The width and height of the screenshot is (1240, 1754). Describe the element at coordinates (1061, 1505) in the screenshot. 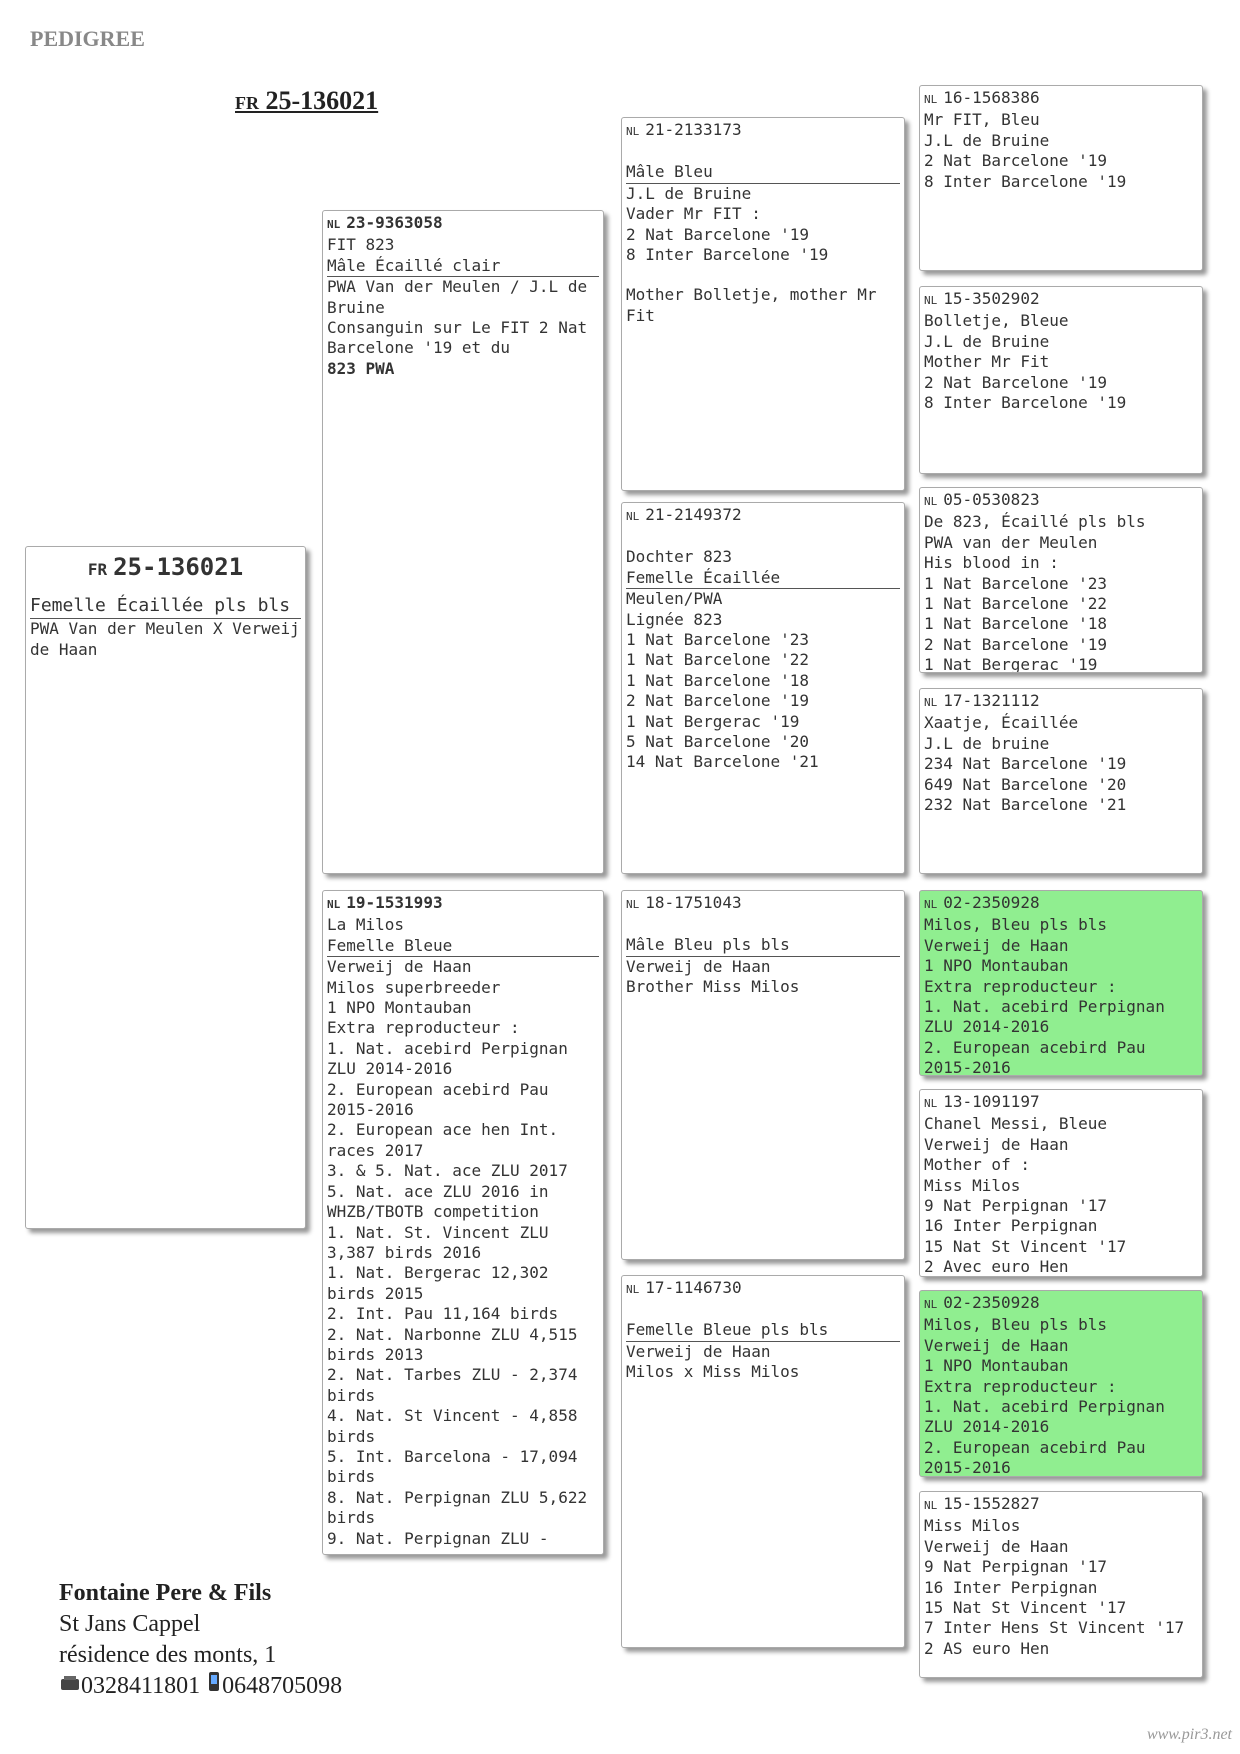

I see `ring-line: NL 15-1552827` at that location.